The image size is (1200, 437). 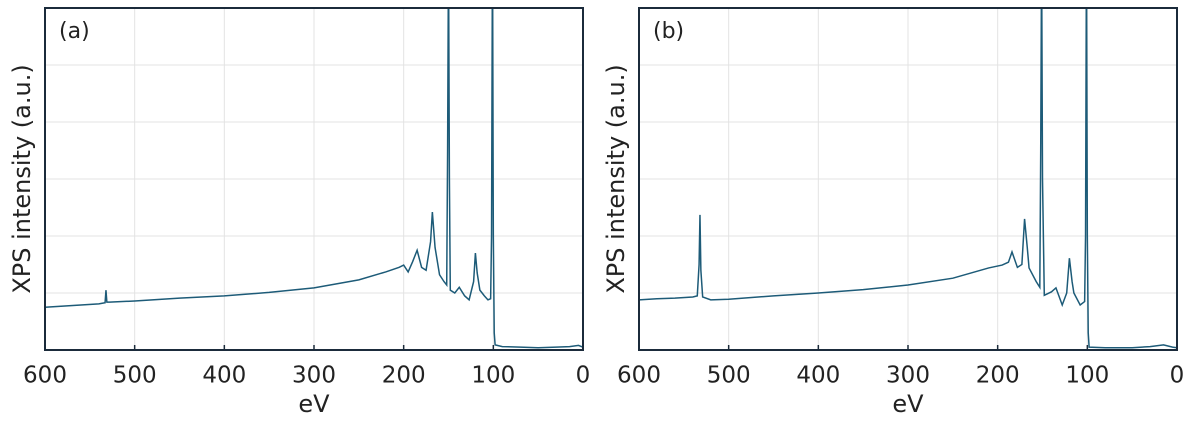 I want to click on panel-label: (a), so click(x=74, y=31).